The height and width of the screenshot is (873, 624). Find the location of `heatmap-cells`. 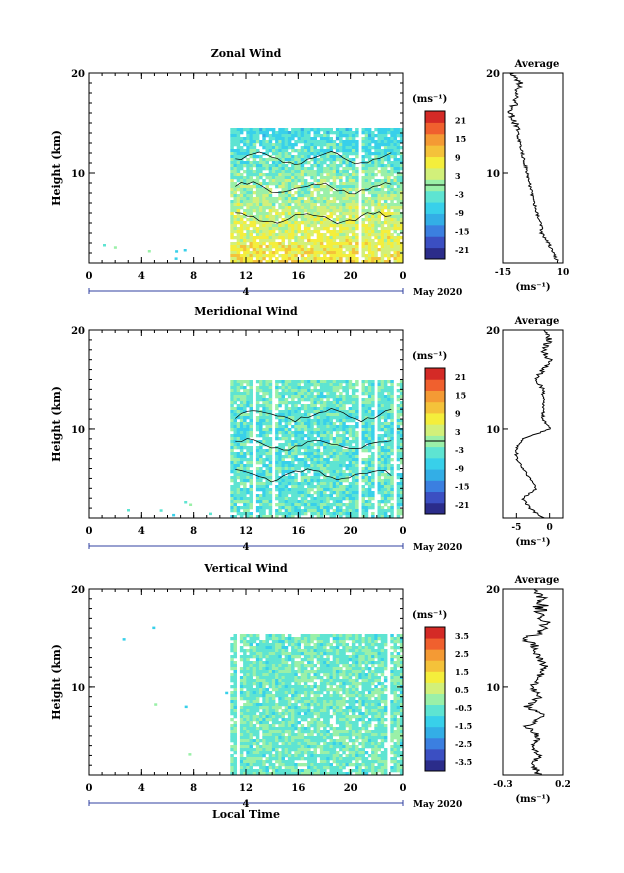

heatmap-cells is located at coordinates (263, 701).